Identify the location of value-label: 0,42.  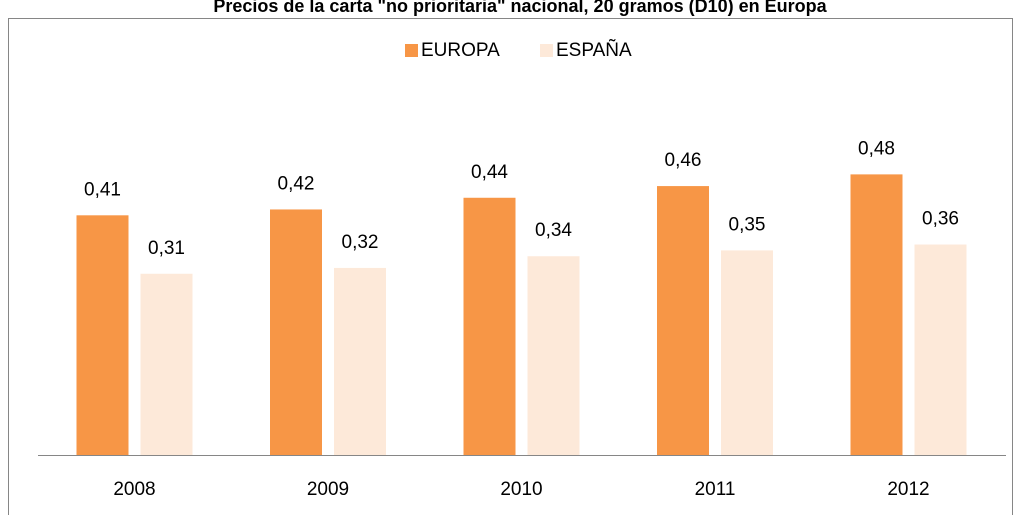
(296, 183).